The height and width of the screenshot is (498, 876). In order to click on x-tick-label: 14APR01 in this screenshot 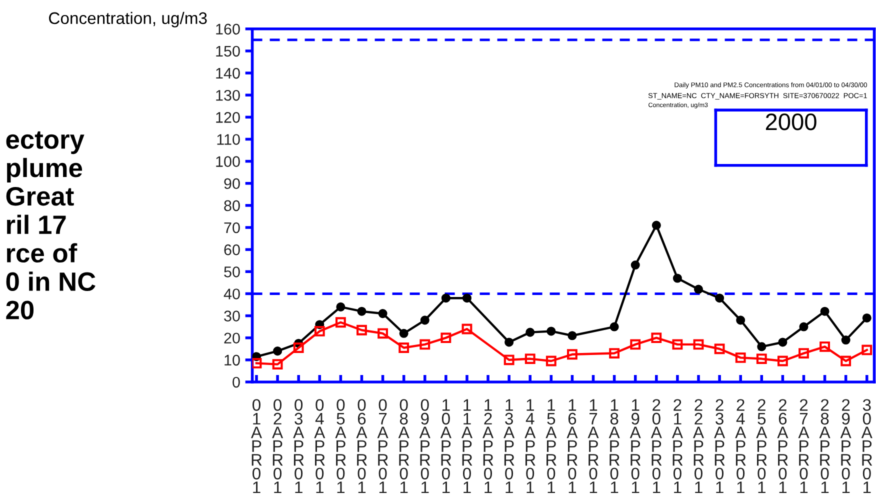, I will do `click(530, 446)`.